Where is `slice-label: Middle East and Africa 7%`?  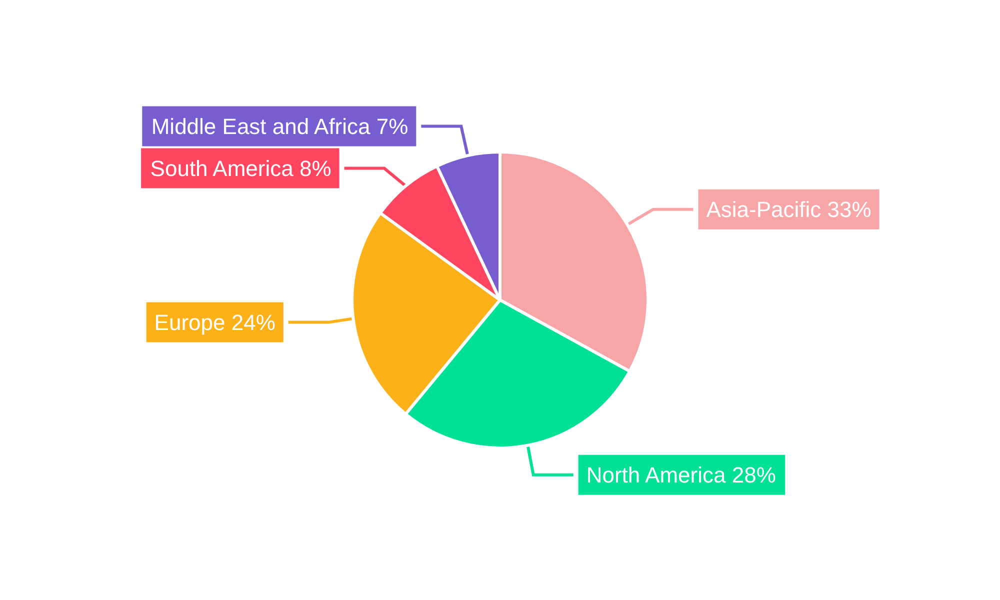
slice-label: Middle East and Africa 7% is located at coordinates (279, 126).